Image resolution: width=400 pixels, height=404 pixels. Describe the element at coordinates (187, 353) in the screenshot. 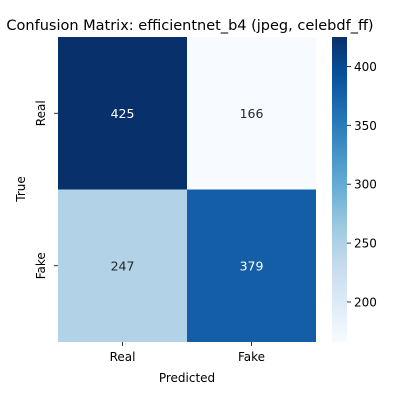

I see `x-axis-ticks: Real Fake` at that location.